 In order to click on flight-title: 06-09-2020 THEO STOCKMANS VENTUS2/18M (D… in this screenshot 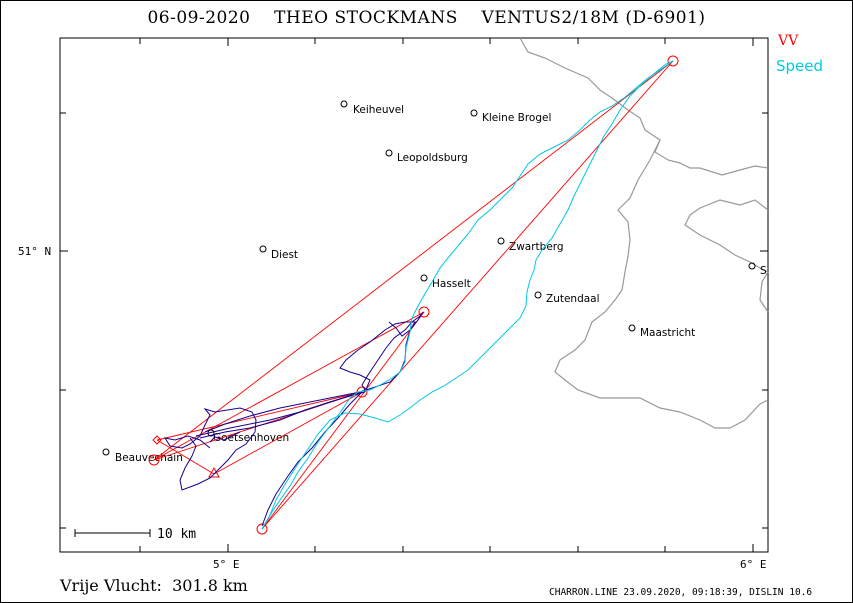, I will do `click(426, 18)`.